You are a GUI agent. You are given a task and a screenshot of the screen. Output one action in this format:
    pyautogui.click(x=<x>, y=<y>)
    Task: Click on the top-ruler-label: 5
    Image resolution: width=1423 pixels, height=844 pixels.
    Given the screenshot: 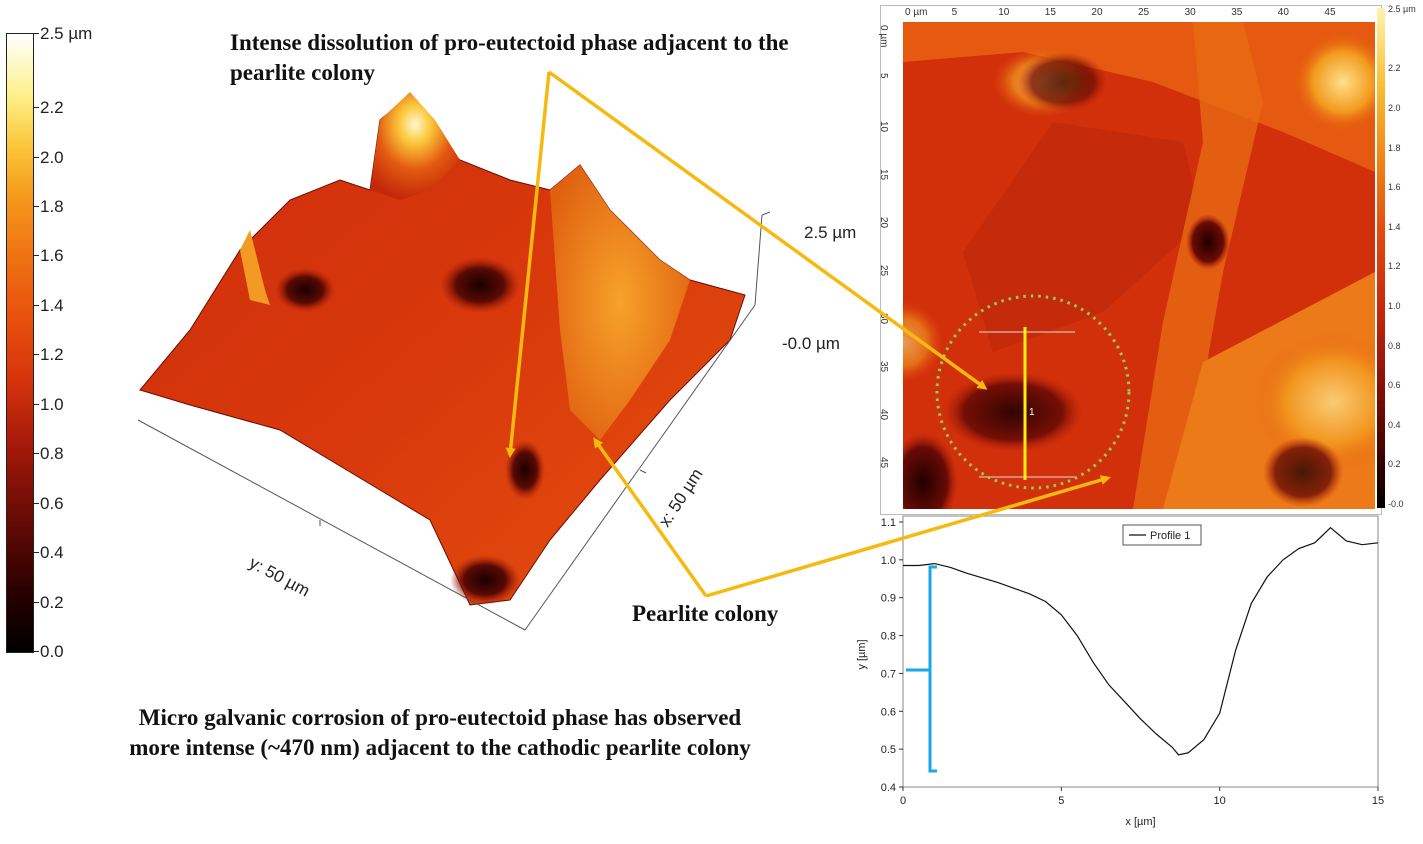 What is the action you would take?
    pyautogui.click(x=954, y=12)
    